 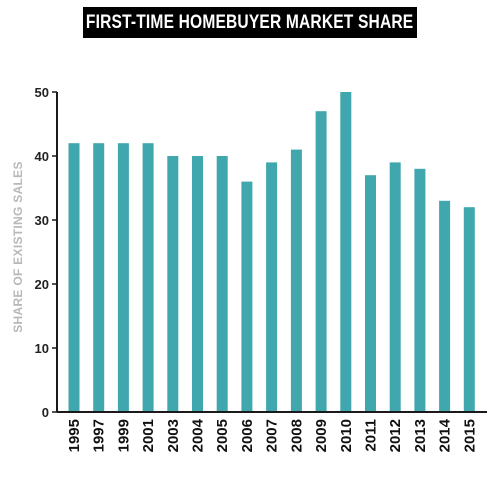 I want to click on y-tick-label-30: 30, so click(x=42, y=220).